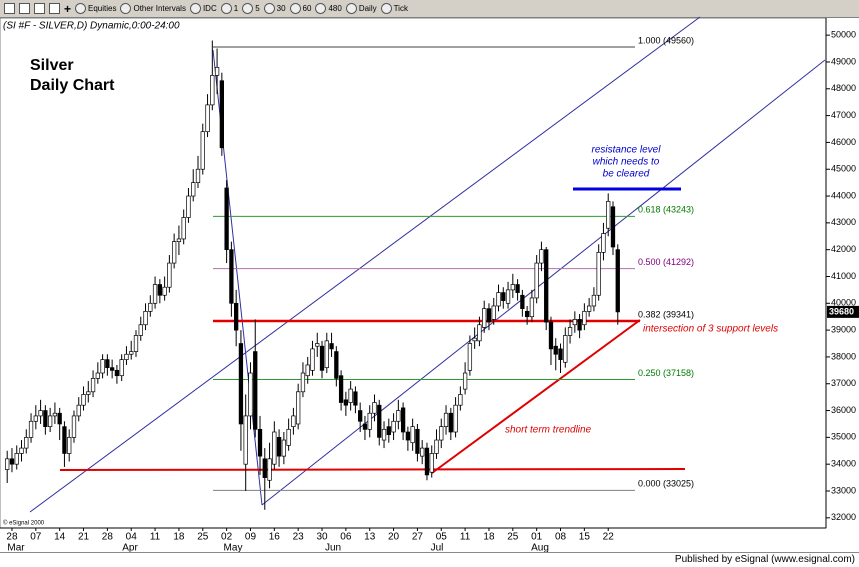 Image resolution: width=859 pixels, height=567 pixels. What do you see at coordinates (626, 162) in the screenshot?
I see `annotation: which needs to` at bounding box center [626, 162].